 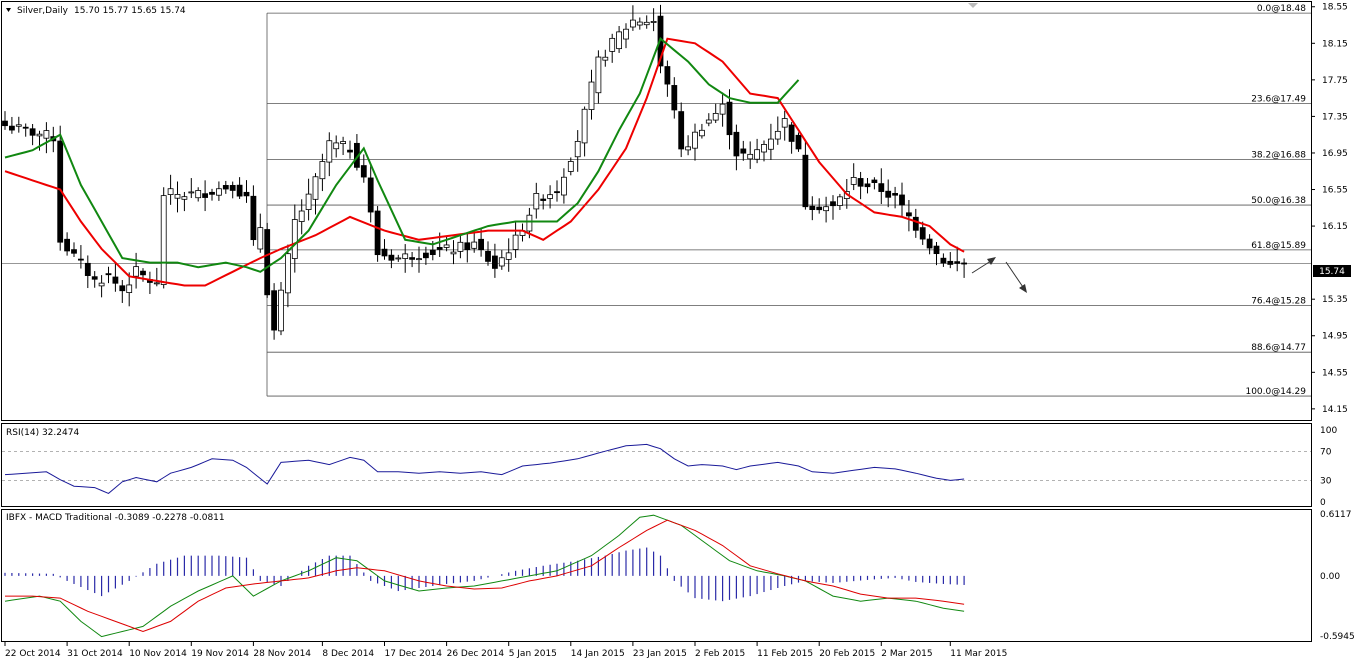 I want to click on price-tick-label: 16.15, so click(x=1335, y=227).